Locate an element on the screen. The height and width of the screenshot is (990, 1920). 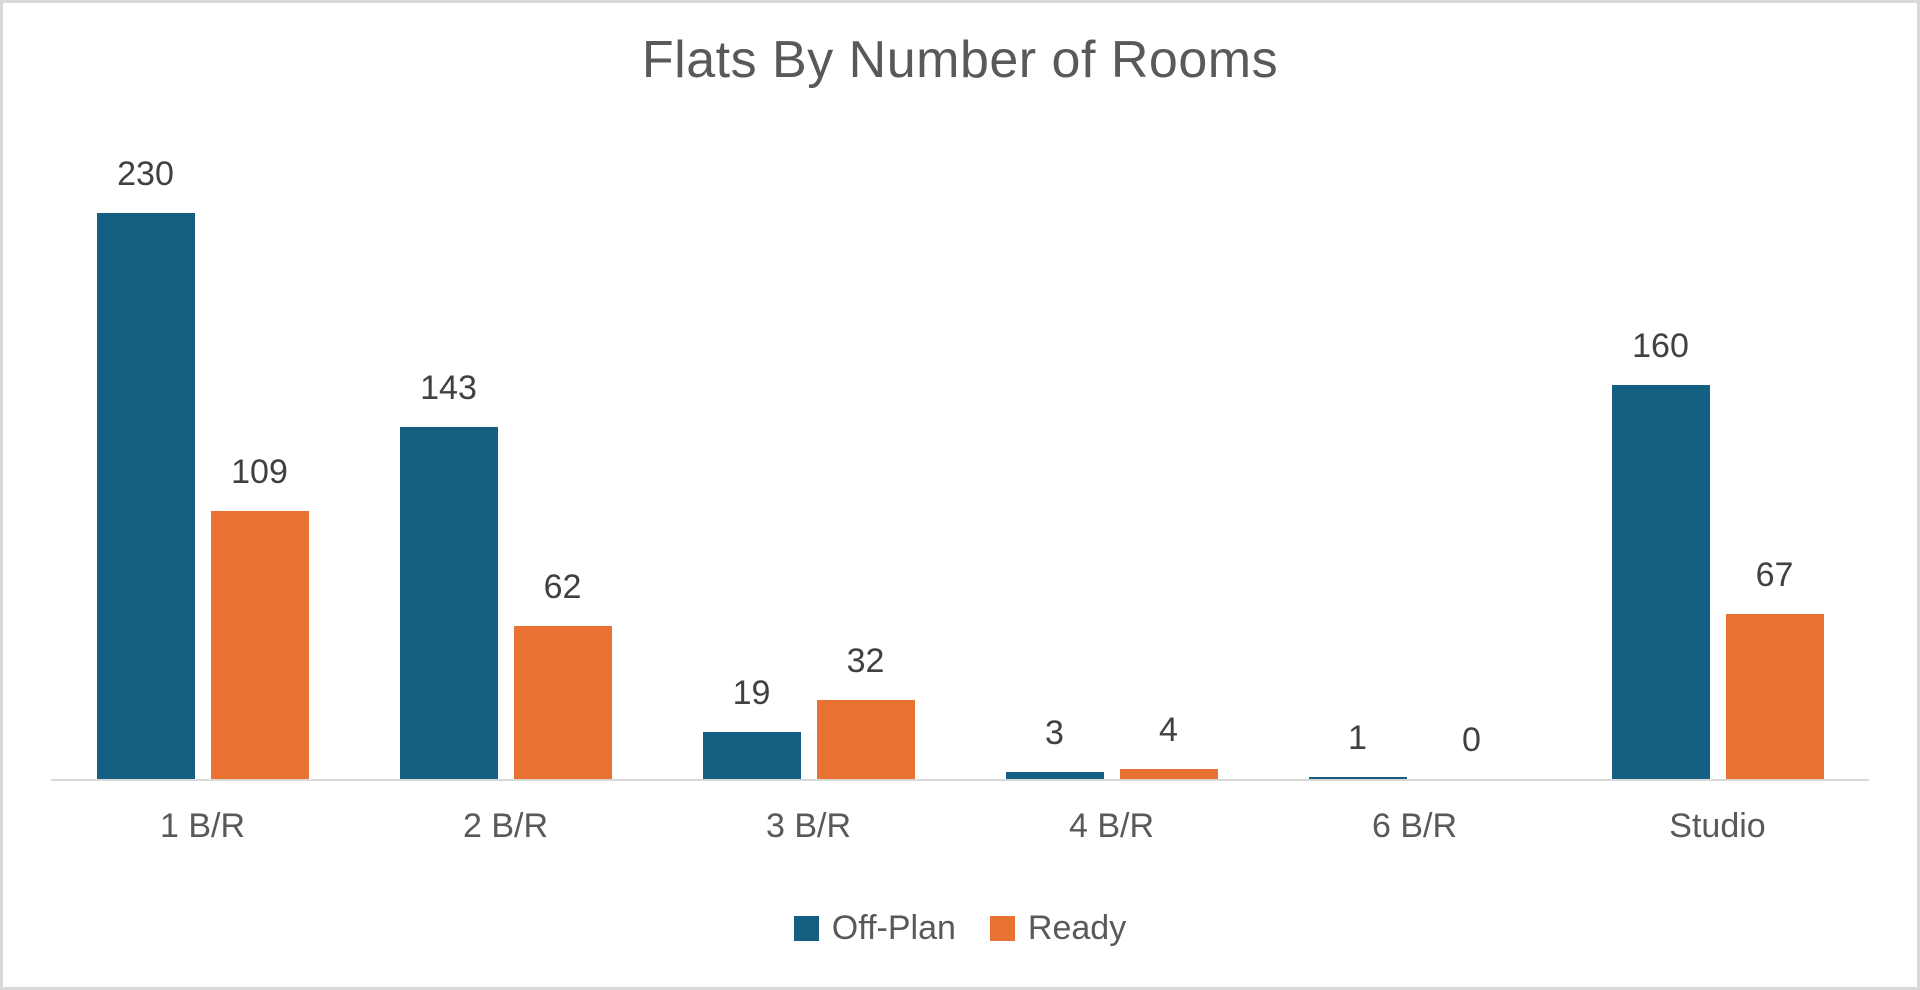
bar-off-plan-studio: 160 is located at coordinates (1660, 554).